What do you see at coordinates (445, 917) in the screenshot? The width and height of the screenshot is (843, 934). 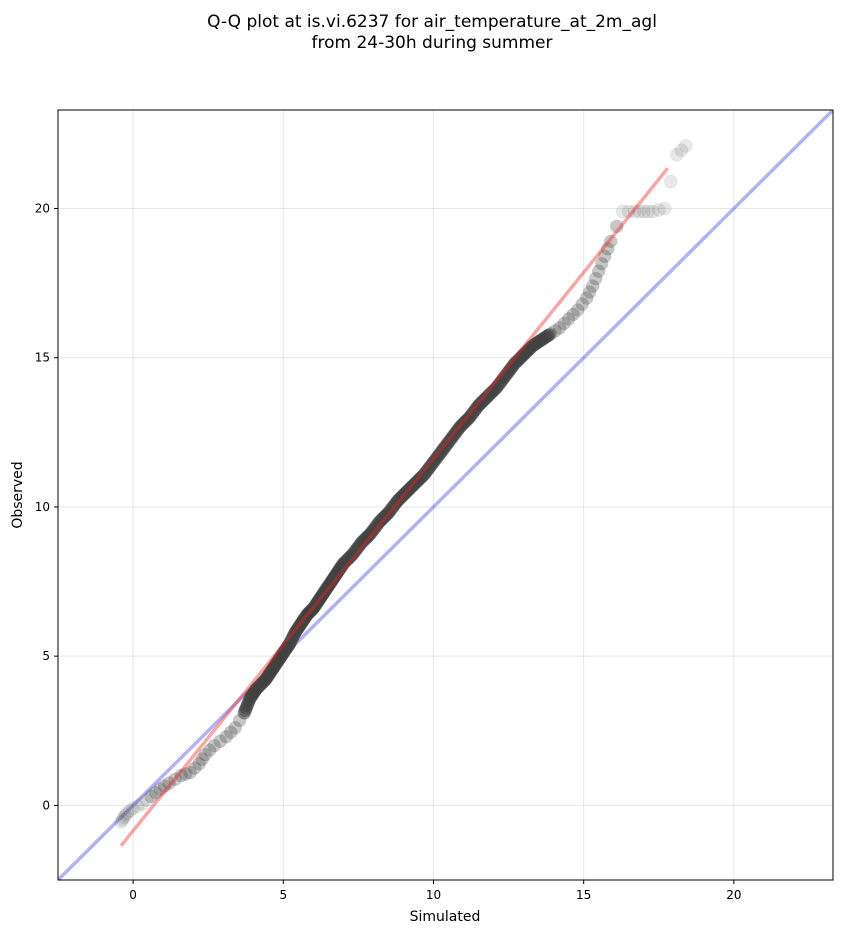 I see `x-axis-label: Simulated` at bounding box center [445, 917].